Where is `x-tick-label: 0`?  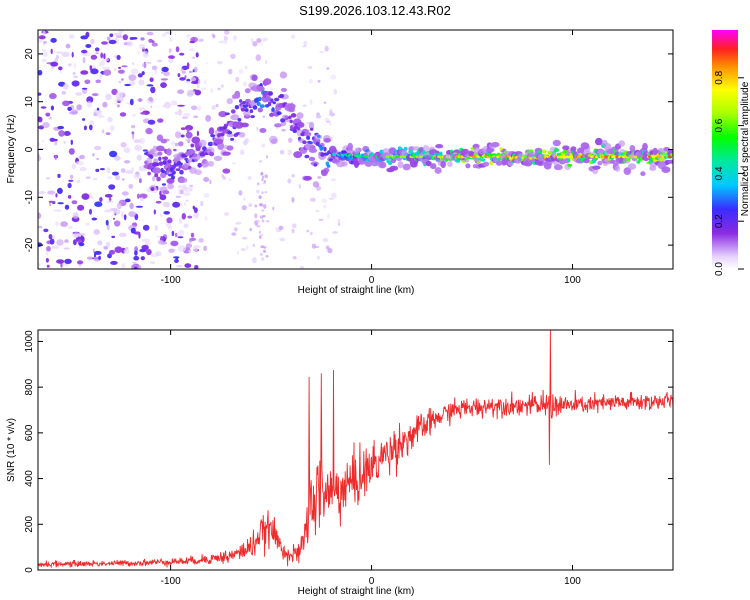
x-tick-label: 0 is located at coordinates (372, 581).